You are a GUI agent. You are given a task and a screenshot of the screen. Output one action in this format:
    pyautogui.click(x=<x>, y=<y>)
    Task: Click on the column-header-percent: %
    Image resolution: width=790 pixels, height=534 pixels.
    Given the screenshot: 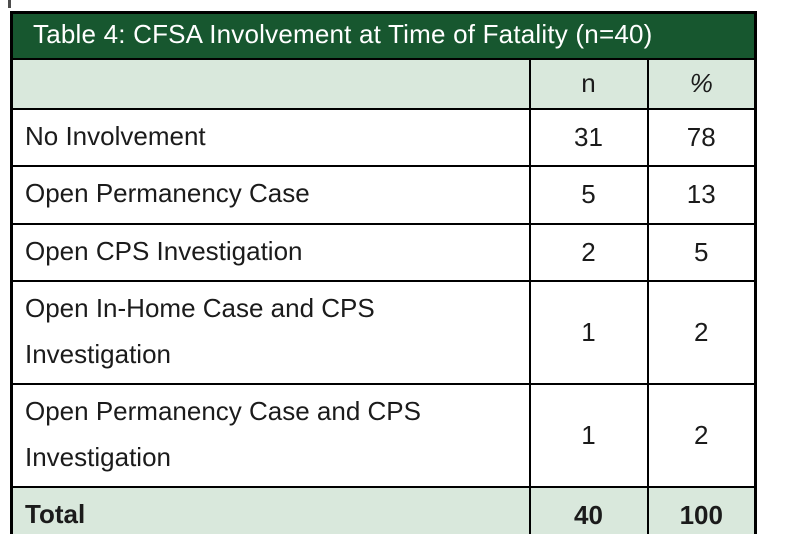 What is the action you would take?
    pyautogui.click(x=701, y=83)
    